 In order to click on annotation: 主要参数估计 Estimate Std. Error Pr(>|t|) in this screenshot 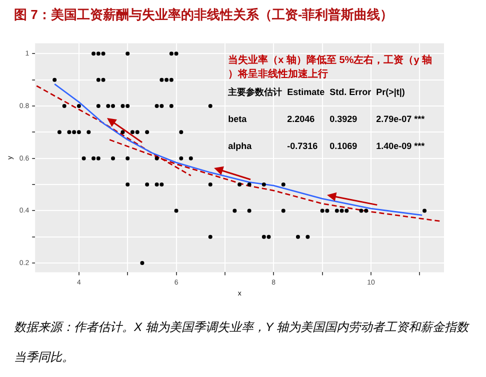, I will do `click(316, 92)`.